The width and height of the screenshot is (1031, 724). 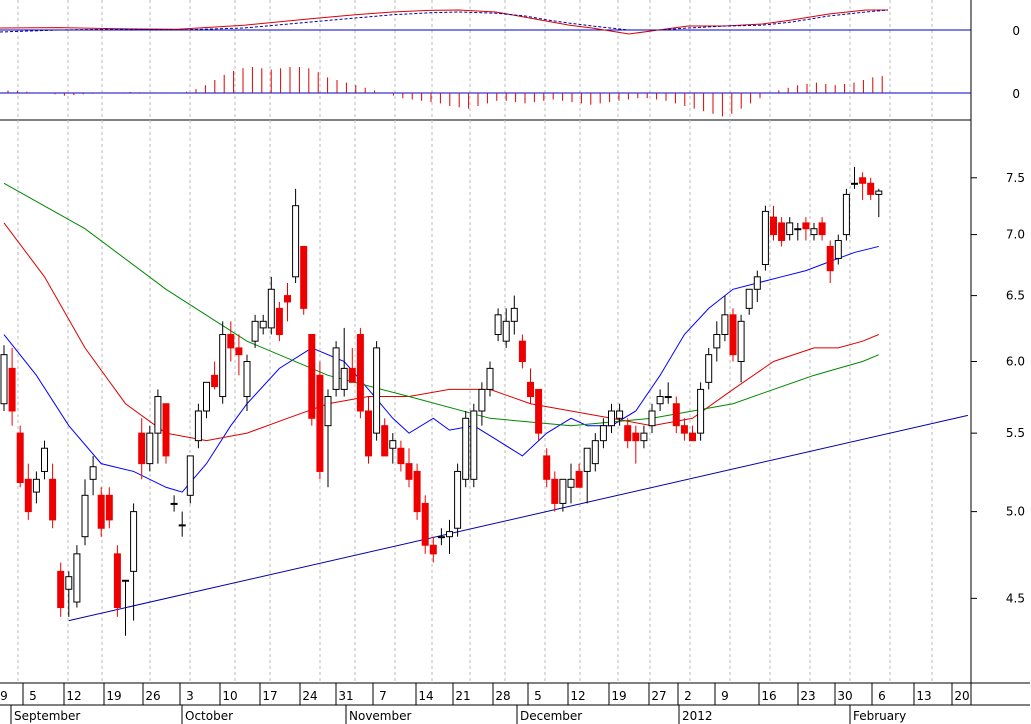 I want to click on date-tick: 26, so click(x=151, y=694).